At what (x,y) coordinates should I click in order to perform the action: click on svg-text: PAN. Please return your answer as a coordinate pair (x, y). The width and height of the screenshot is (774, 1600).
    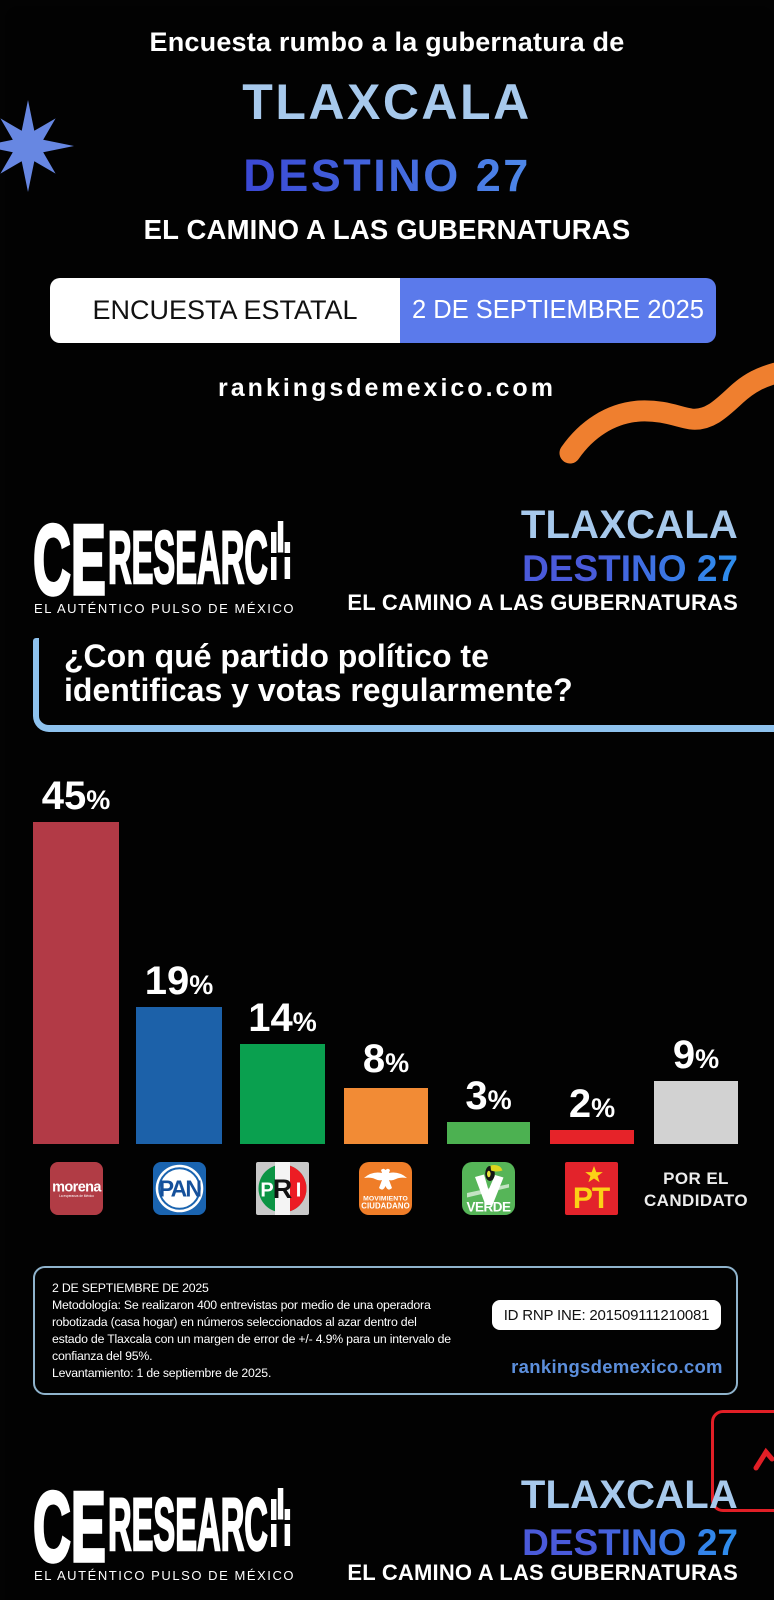
    Looking at the image, I should click on (180, 1189).